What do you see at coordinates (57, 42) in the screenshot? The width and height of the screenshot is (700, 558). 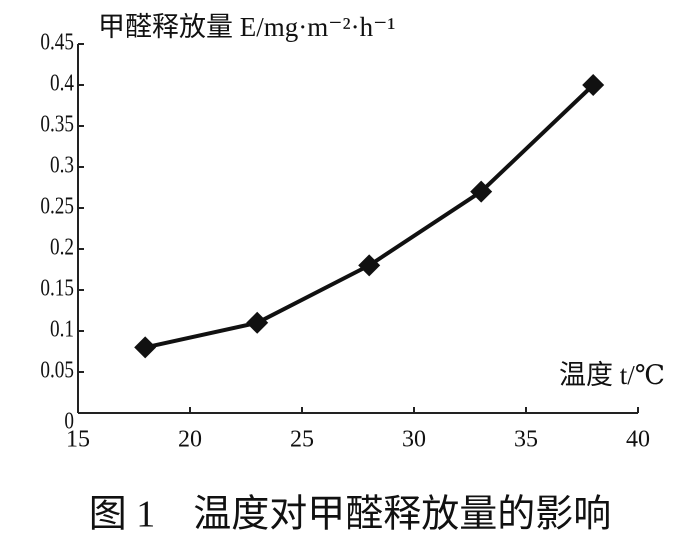 I see `y-tick-label: 0.45` at bounding box center [57, 42].